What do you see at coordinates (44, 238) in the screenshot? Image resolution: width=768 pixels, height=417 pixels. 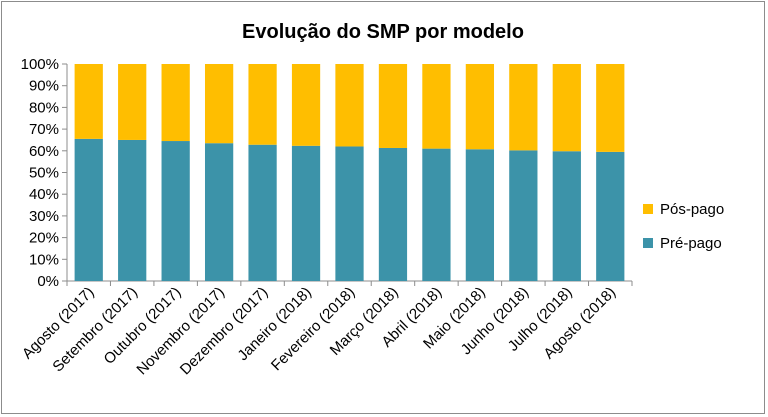 I see `y-tick-label: 20%` at bounding box center [44, 238].